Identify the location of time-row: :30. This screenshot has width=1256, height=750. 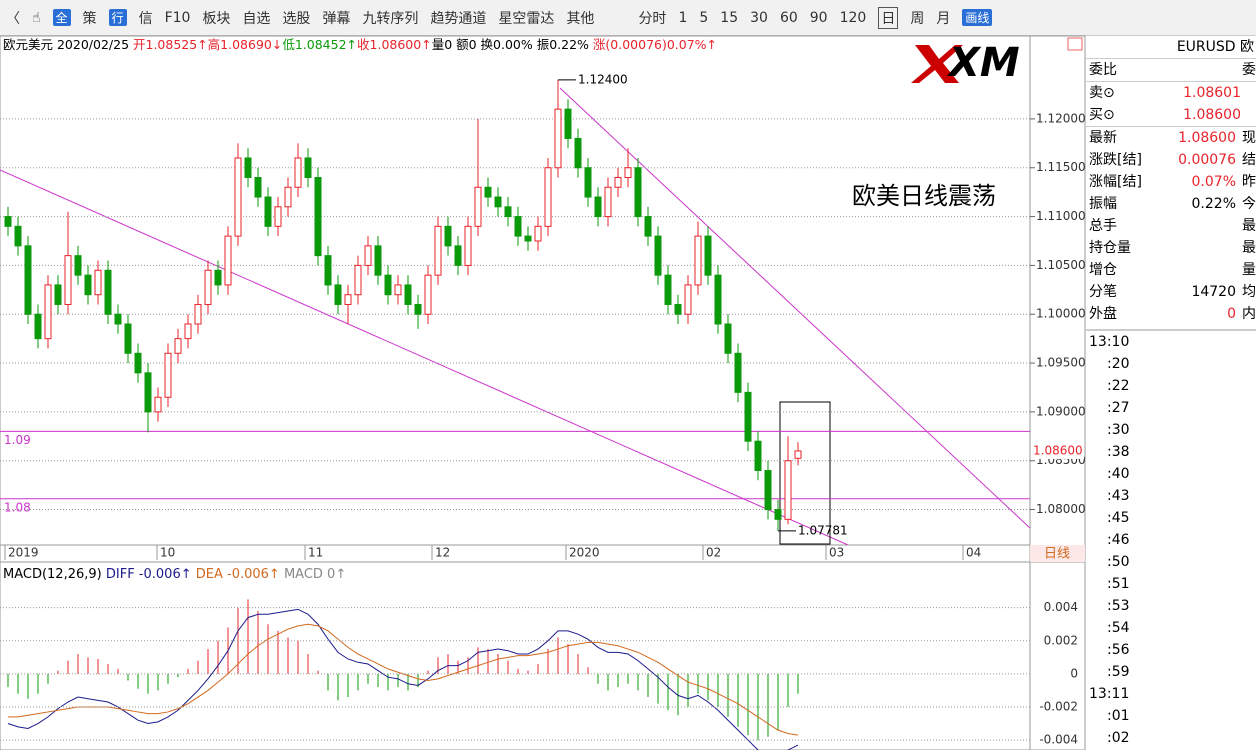
(1118, 430).